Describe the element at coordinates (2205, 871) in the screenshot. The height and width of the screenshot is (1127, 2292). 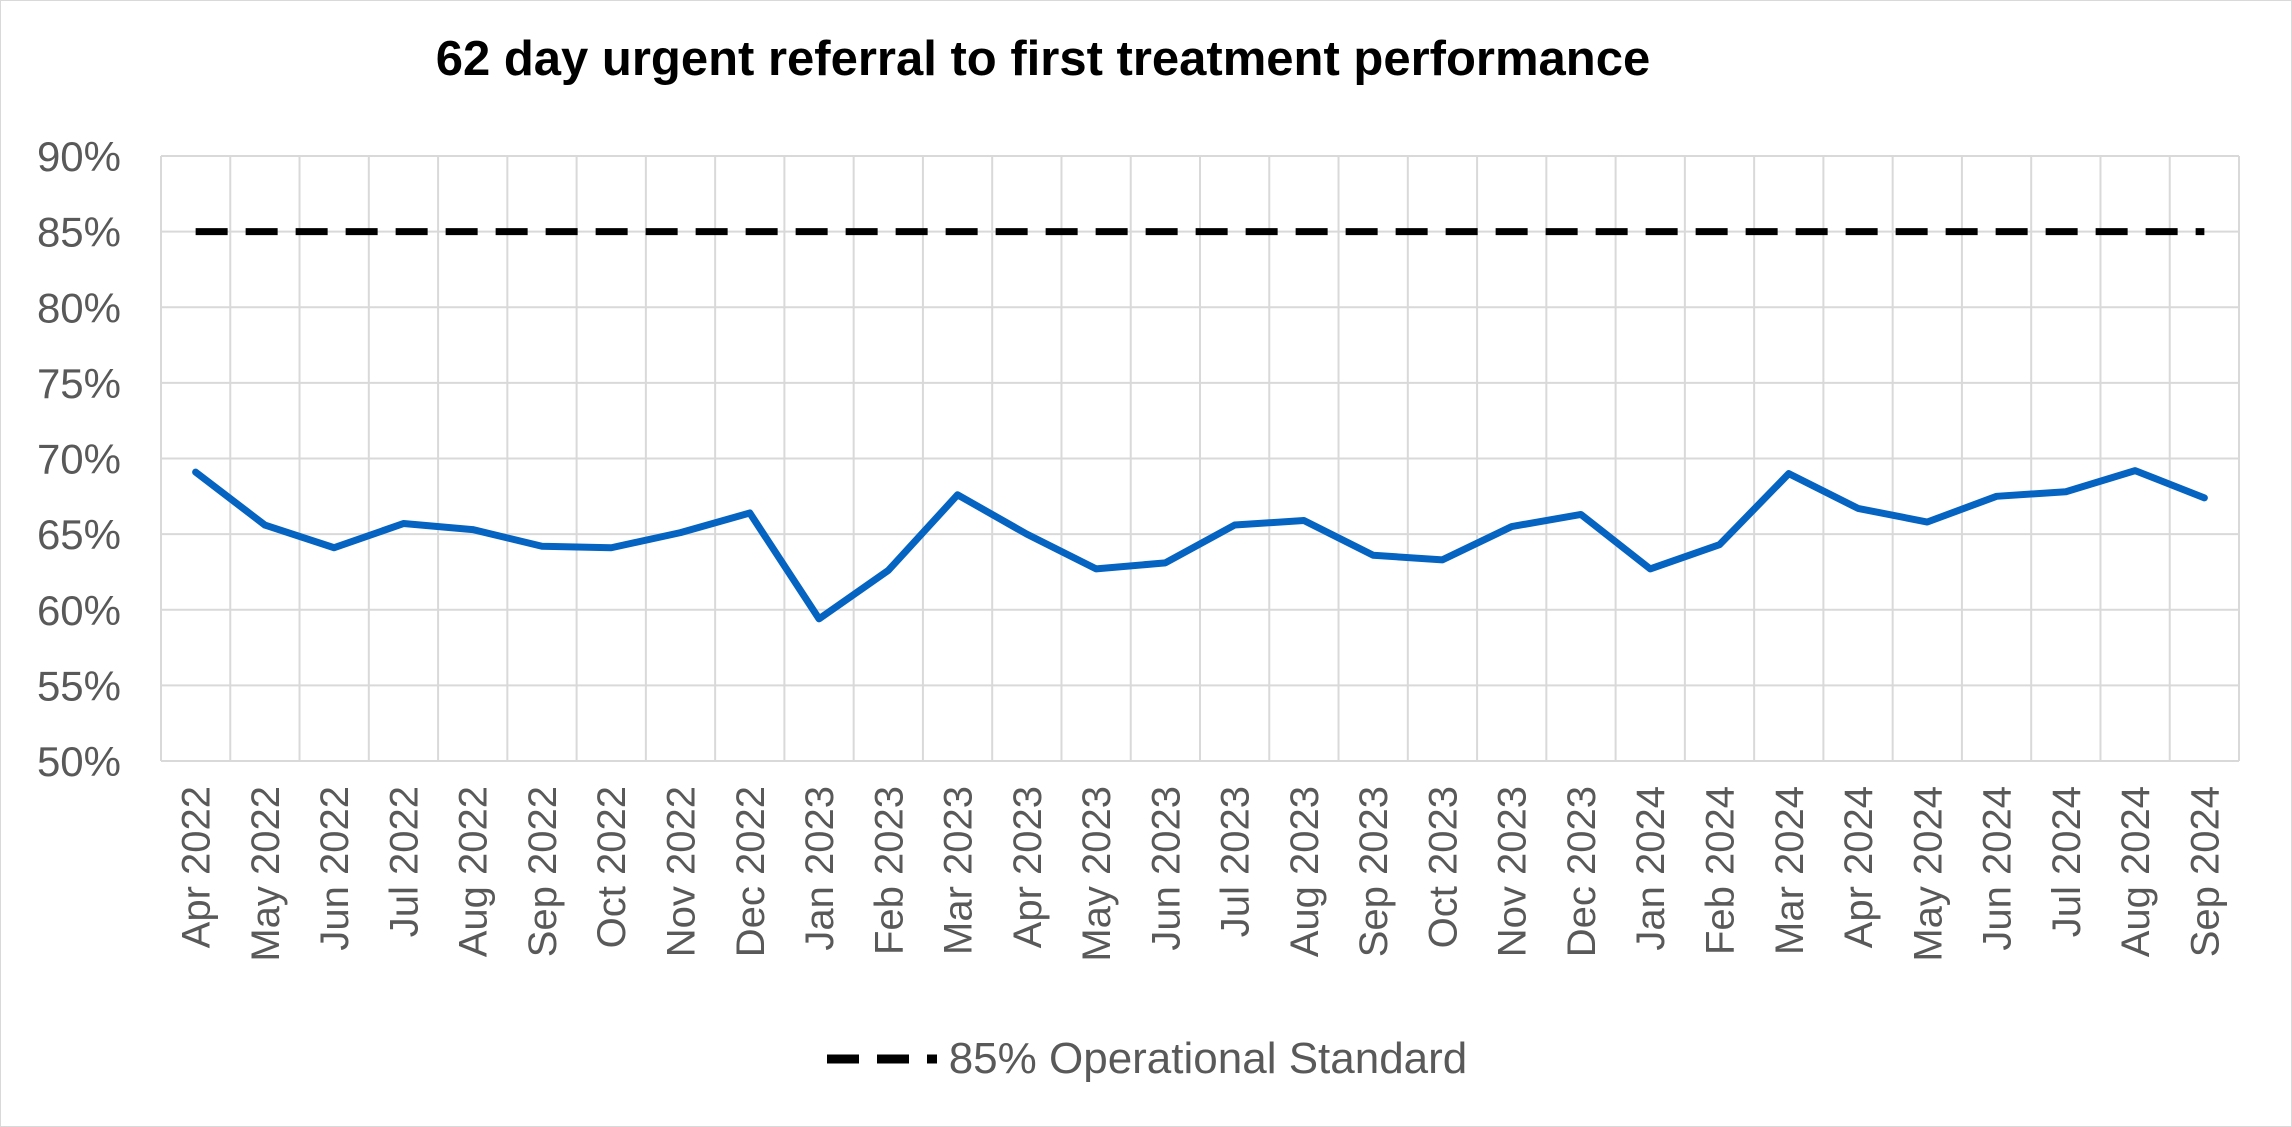
I see `x-tick-label: Sep 2024` at that location.